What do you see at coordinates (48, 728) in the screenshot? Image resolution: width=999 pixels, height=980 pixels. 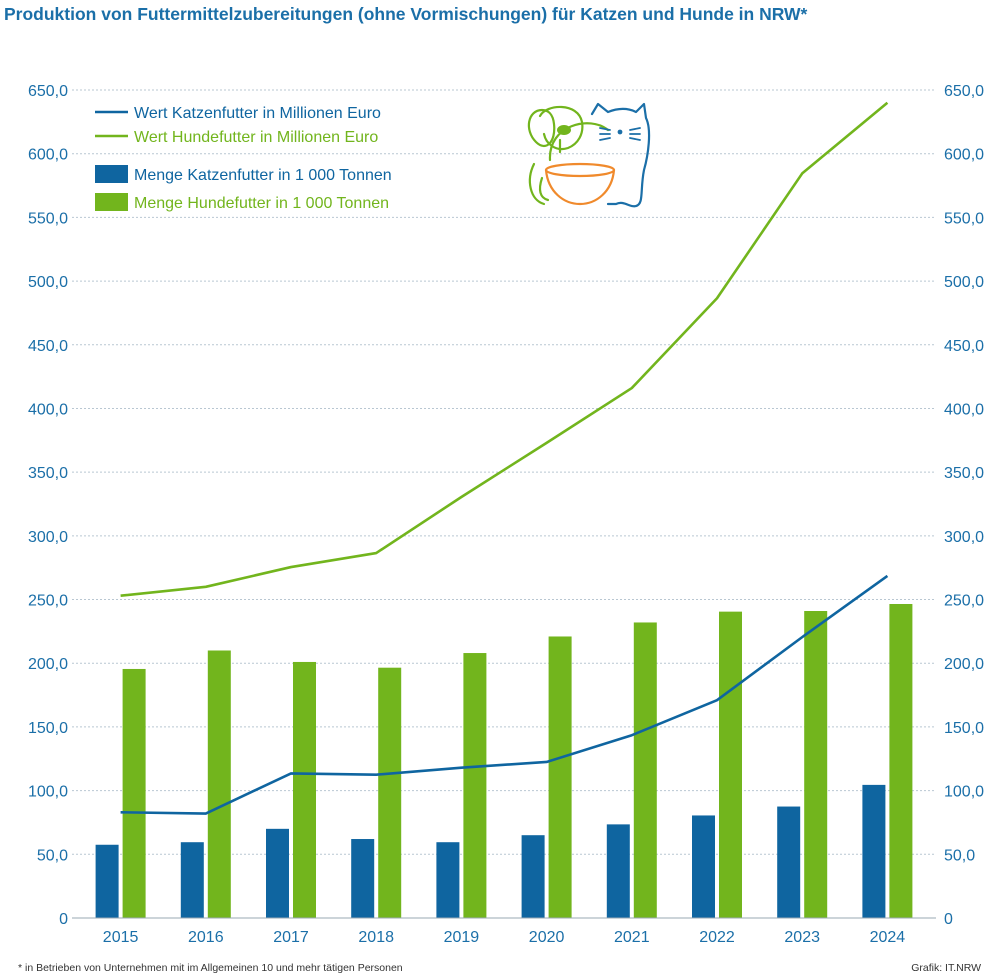 I see `y-tick-label-left: 150,0` at bounding box center [48, 728].